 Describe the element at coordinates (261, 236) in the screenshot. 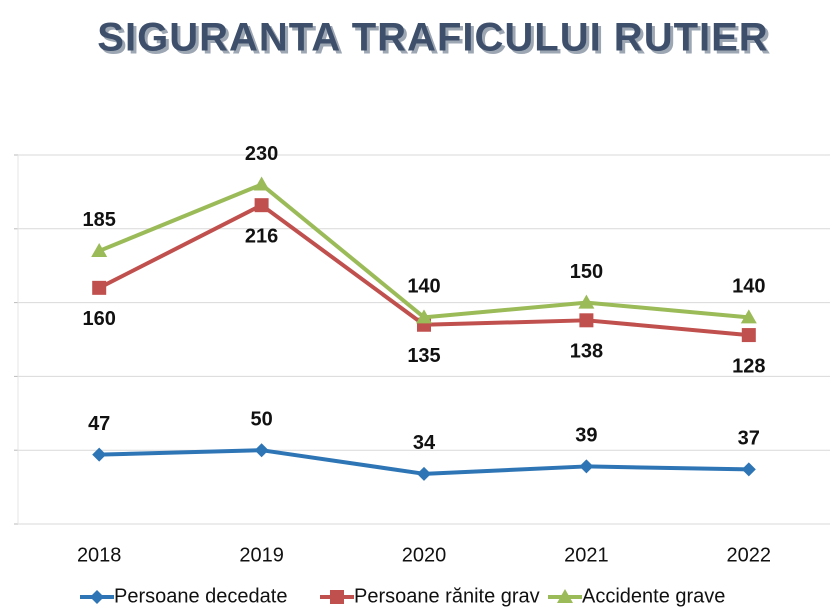

I see `data-label: 216` at that location.